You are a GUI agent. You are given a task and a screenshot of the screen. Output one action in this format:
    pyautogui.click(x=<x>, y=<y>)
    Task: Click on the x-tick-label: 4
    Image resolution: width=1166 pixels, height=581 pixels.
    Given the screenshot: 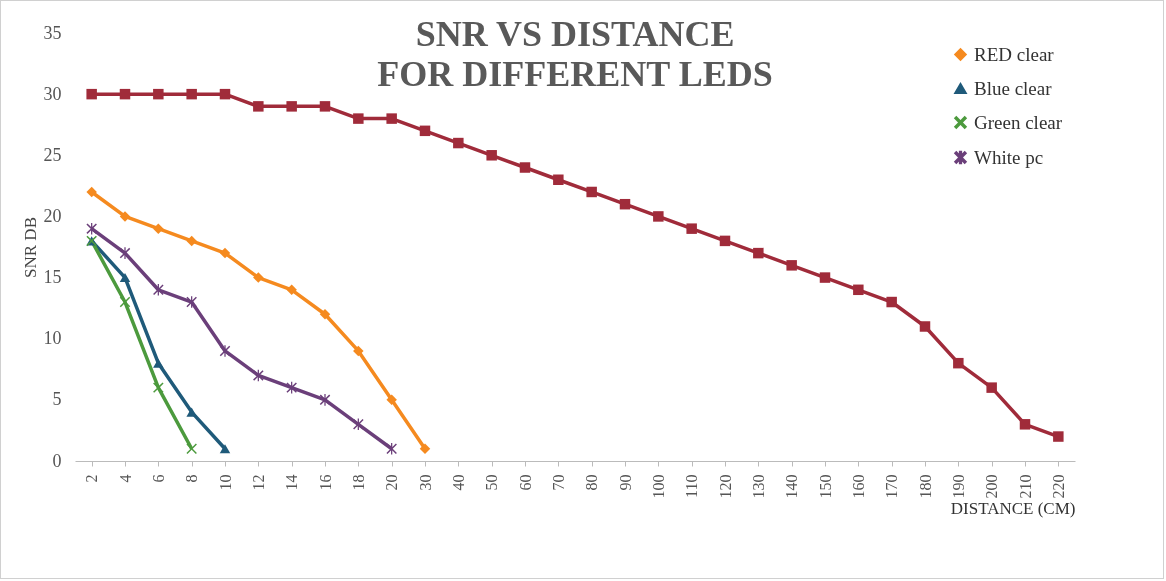 What is the action you would take?
    pyautogui.click(x=125, y=478)
    